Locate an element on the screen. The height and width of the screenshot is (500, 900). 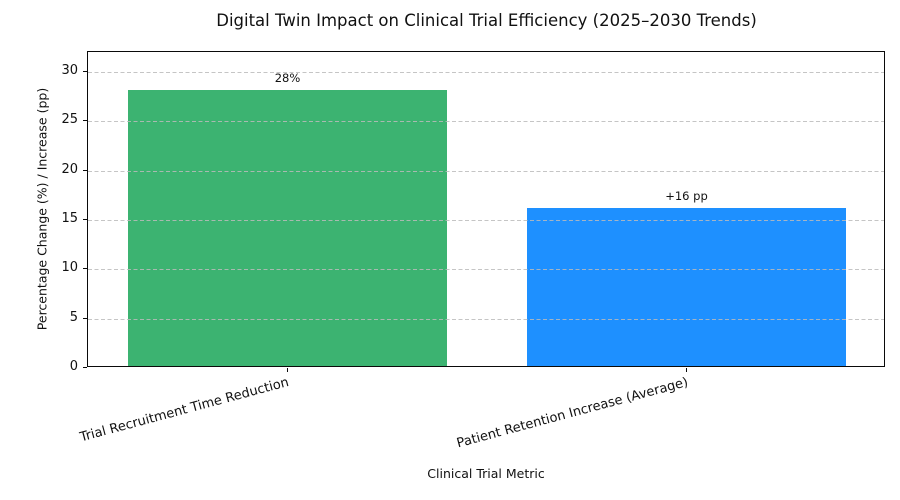
y-tick-label: 10 is located at coordinates (69, 268).